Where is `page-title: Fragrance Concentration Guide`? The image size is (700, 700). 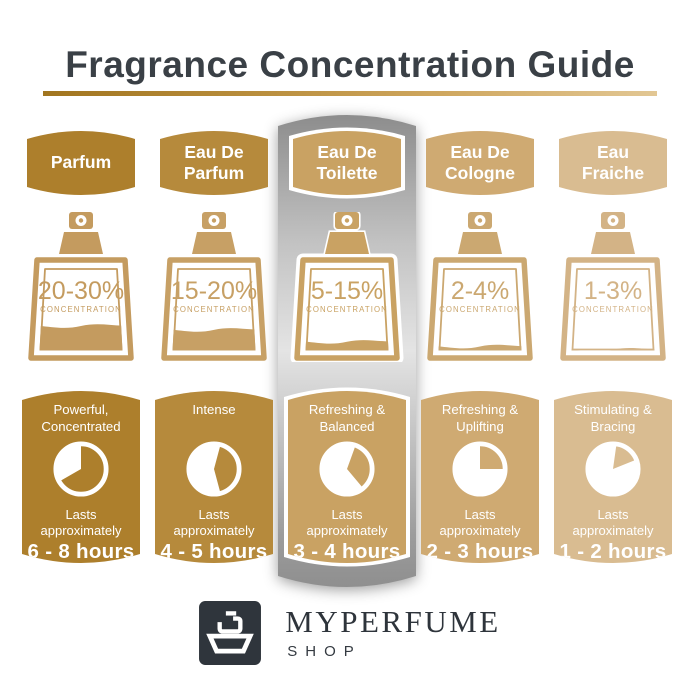 page-title: Fragrance Concentration Guide is located at coordinates (350, 64).